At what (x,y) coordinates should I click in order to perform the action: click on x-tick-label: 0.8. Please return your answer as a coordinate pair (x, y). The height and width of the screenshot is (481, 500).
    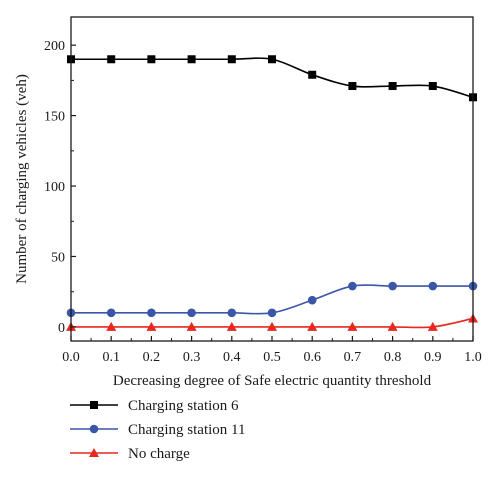
    Looking at the image, I should click on (393, 357).